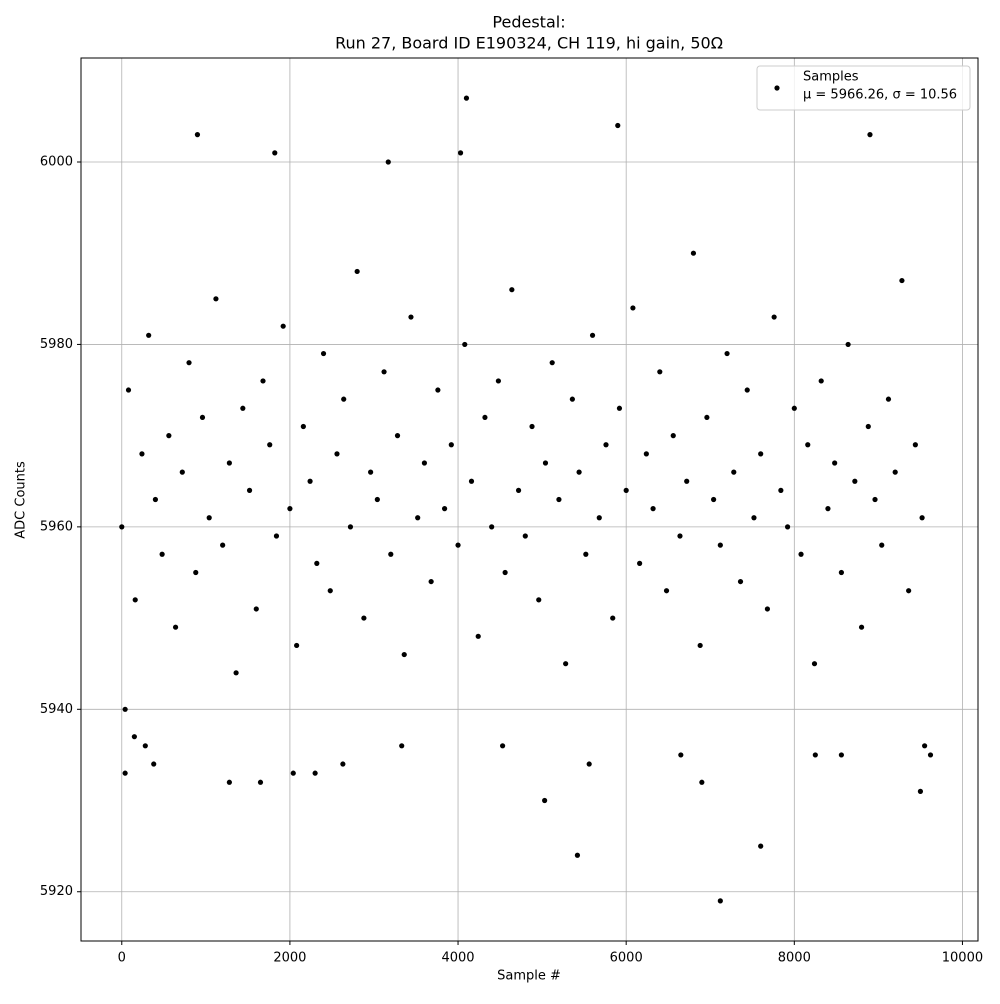 The image size is (1000, 1004). I want to click on legend-box, so click(863, 88).